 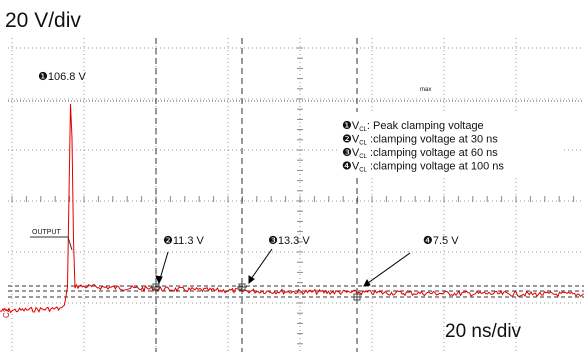 What do you see at coordinates (273, 240) in the screenshot?
I see `annotation-marker: ❸` at bounding box center [273, 240].